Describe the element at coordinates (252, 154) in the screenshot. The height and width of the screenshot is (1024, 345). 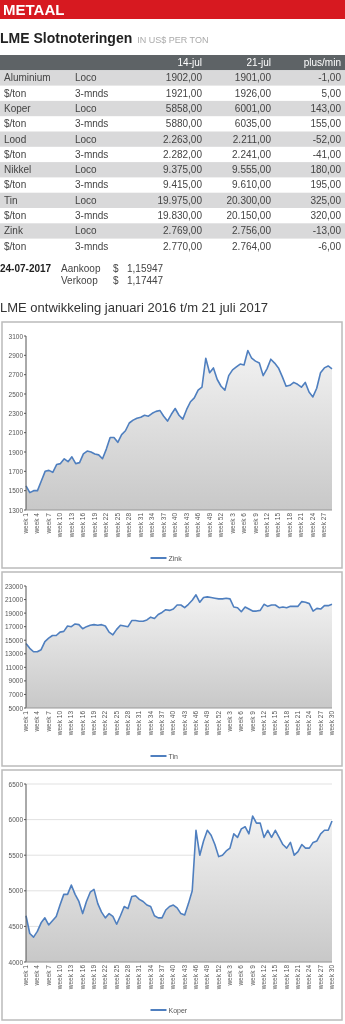
I see `text: 2.241,00` at that location.